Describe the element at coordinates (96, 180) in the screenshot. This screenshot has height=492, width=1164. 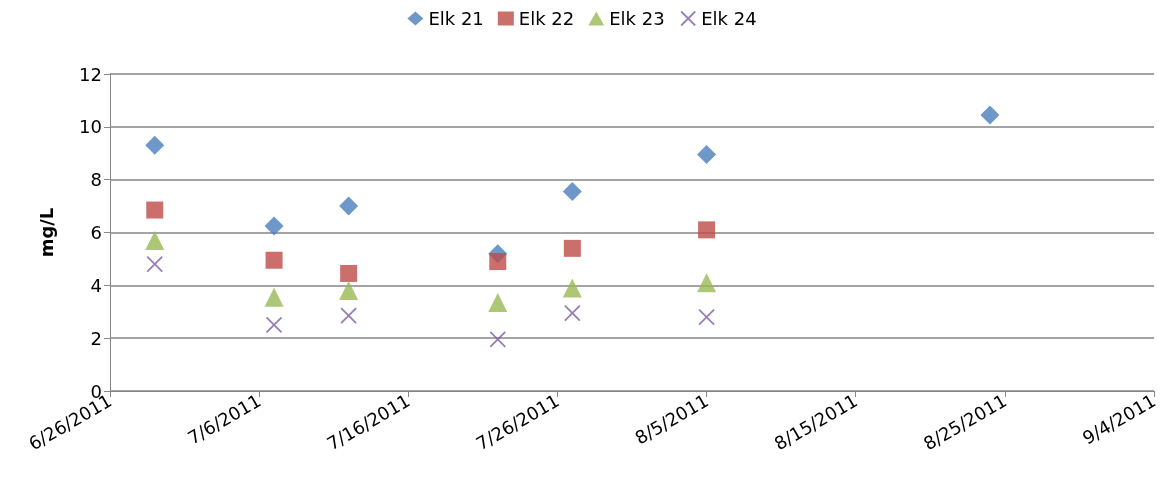
I see `y-tick-label: 8` at that location.